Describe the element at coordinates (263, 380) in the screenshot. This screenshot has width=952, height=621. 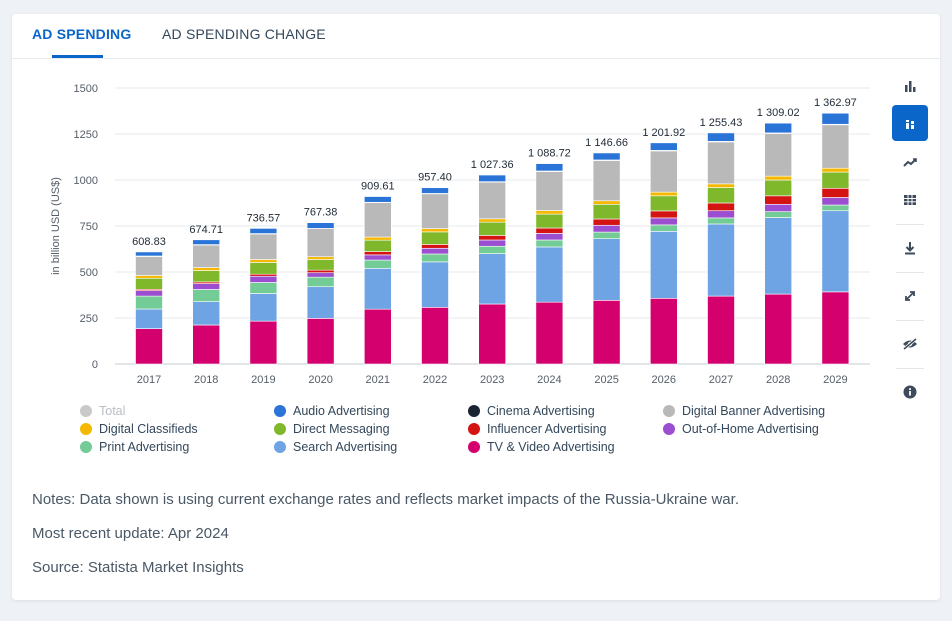
I see `x-tick-label: 2019` at that location.